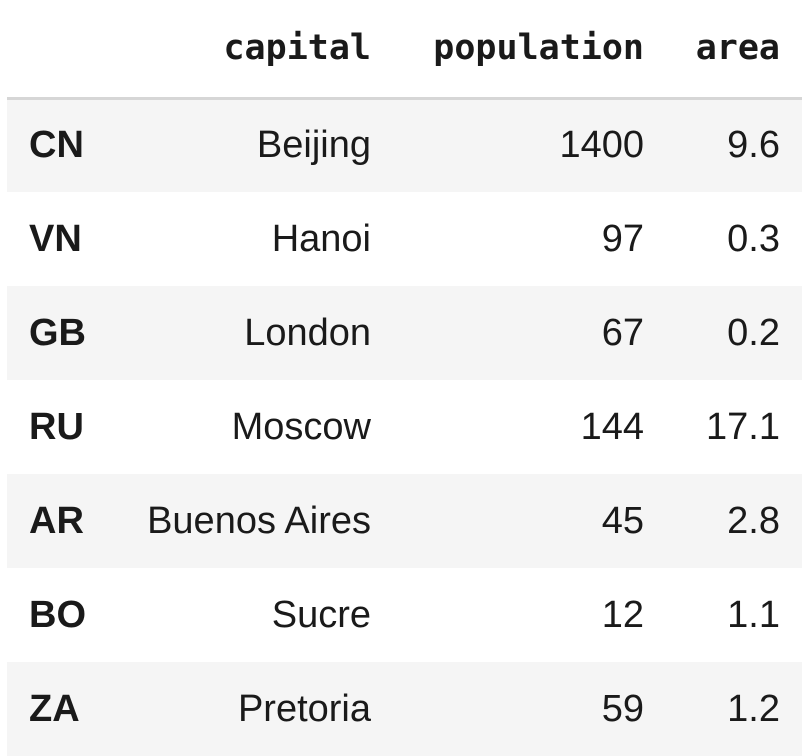 Image resolution: width=804 pixels, height=756 pixels. Describe the element at coordinates (259, 520) in the screenshot. I see `cell-capital: Buenos Aires` at that location.